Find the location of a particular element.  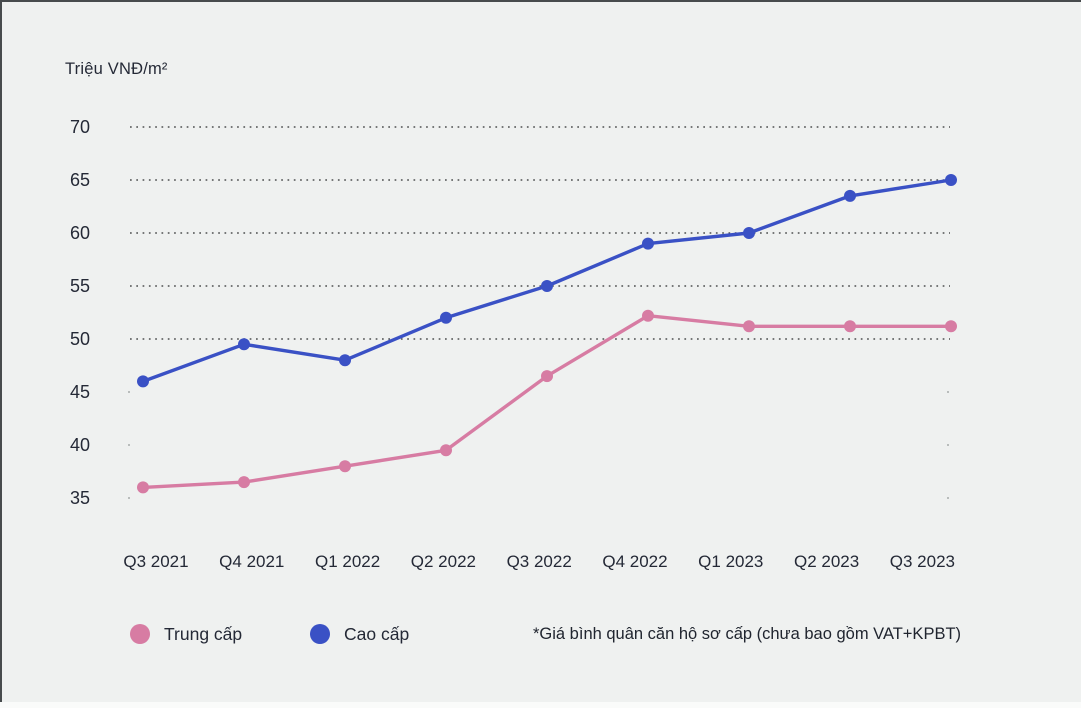

data-point-cao-cap-q2-2023 is located at coordinates (850, 195).